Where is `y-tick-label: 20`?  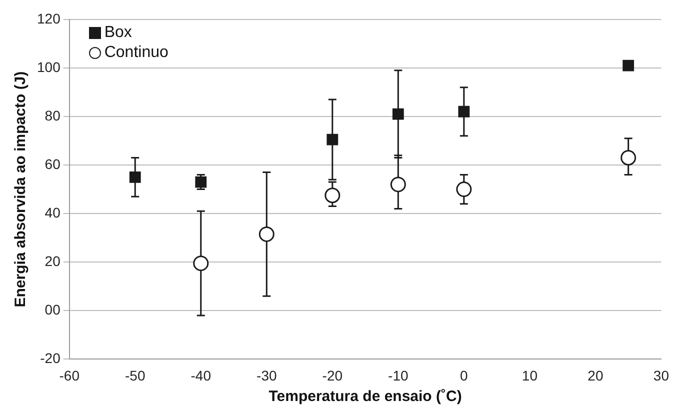
y-tick-label: 20 is located at coordinates (52, 260).